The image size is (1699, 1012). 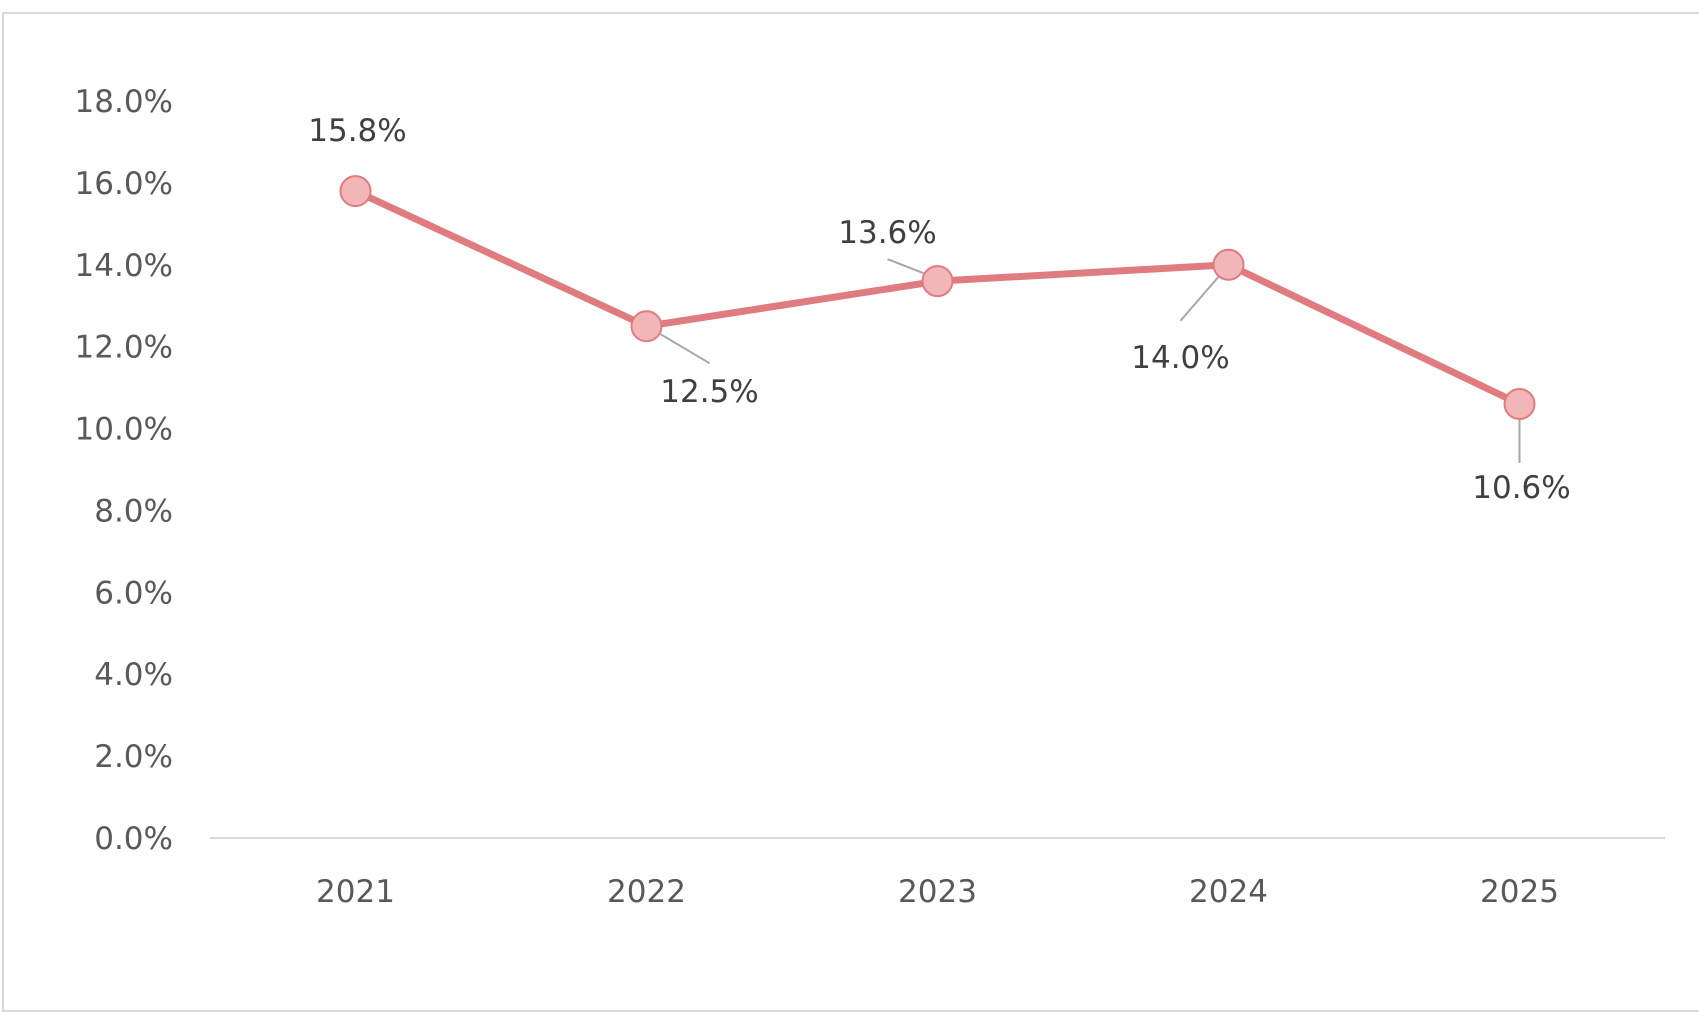 I want to click on data-label-leader-lines, so click(x=1090, y=360).